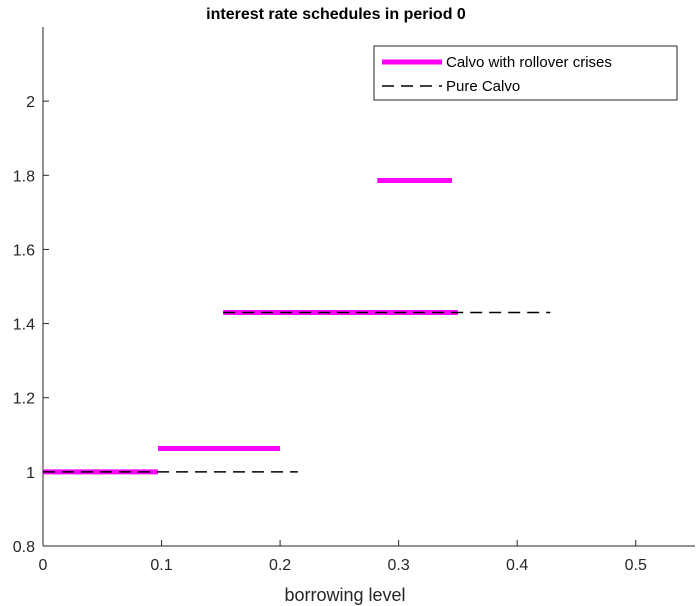 The width and height of the screenshot is (697, 606). I want to click on y-tick-label: 1.4, so click(24, 325).